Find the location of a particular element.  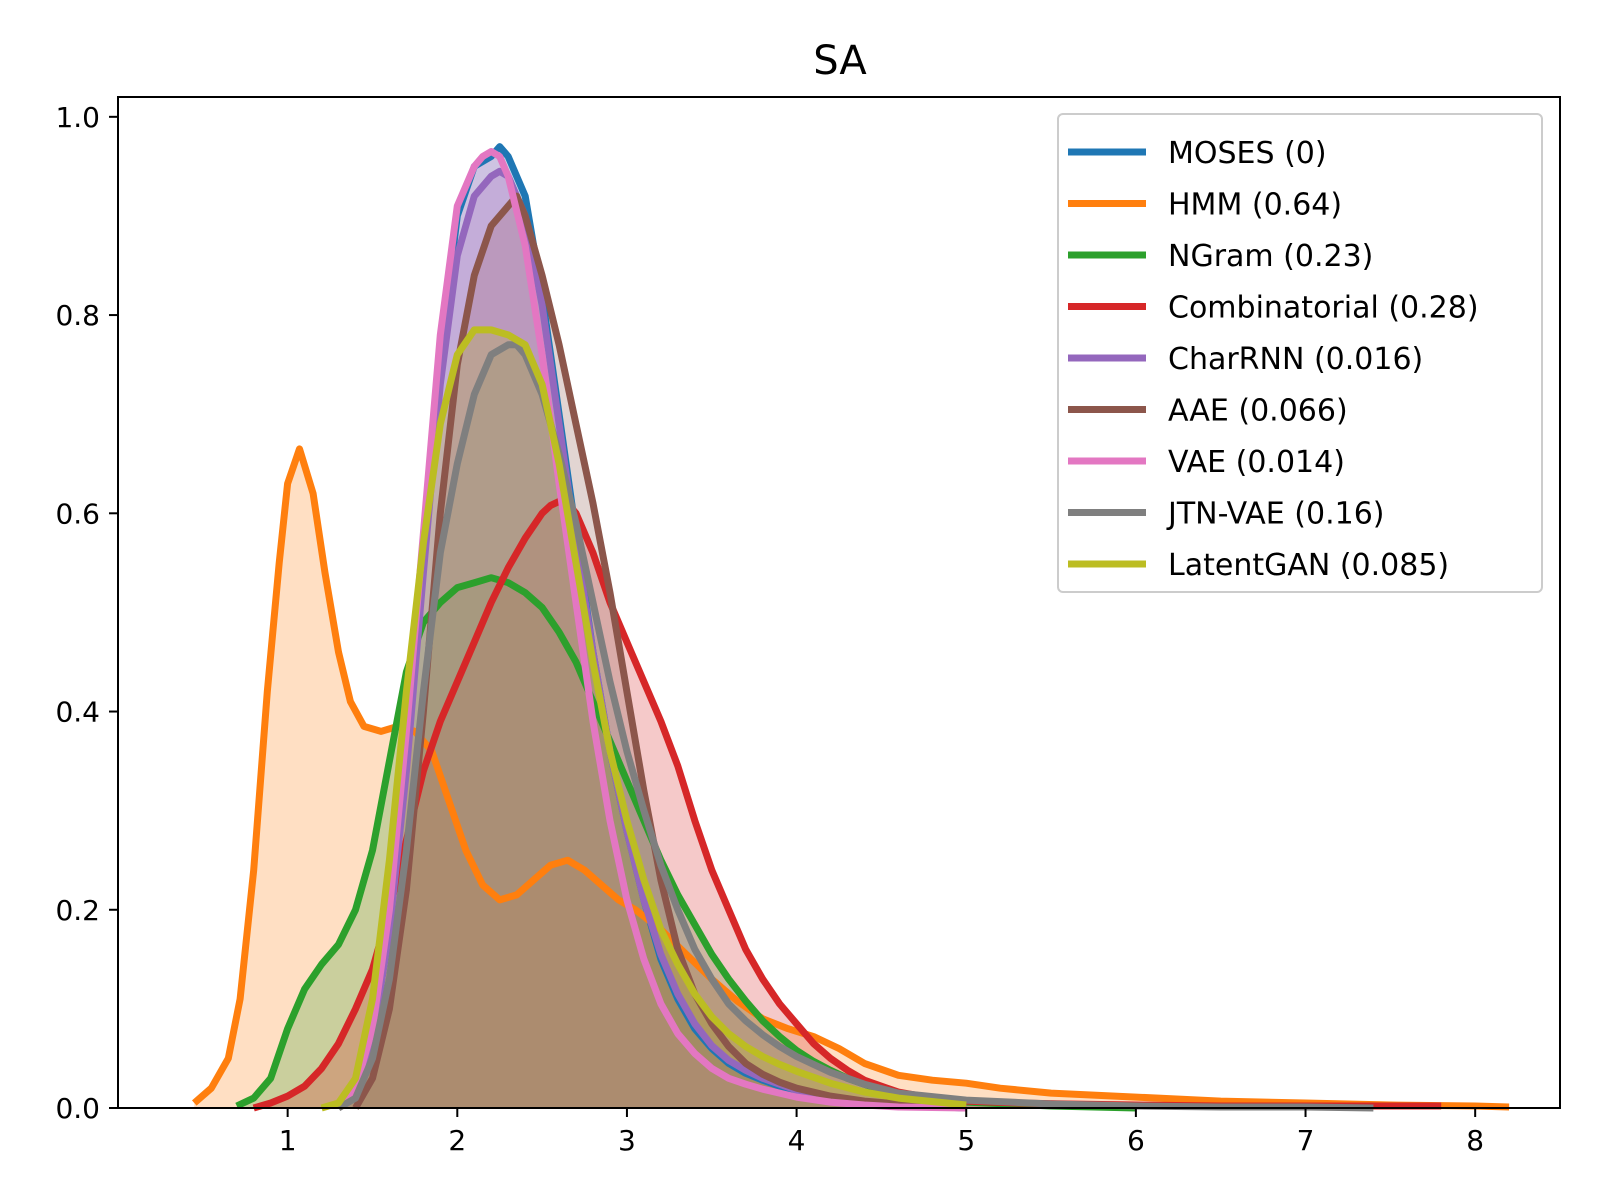

legend-label-ngram: NGram (0.23) is located at coordinates (1270, 256).